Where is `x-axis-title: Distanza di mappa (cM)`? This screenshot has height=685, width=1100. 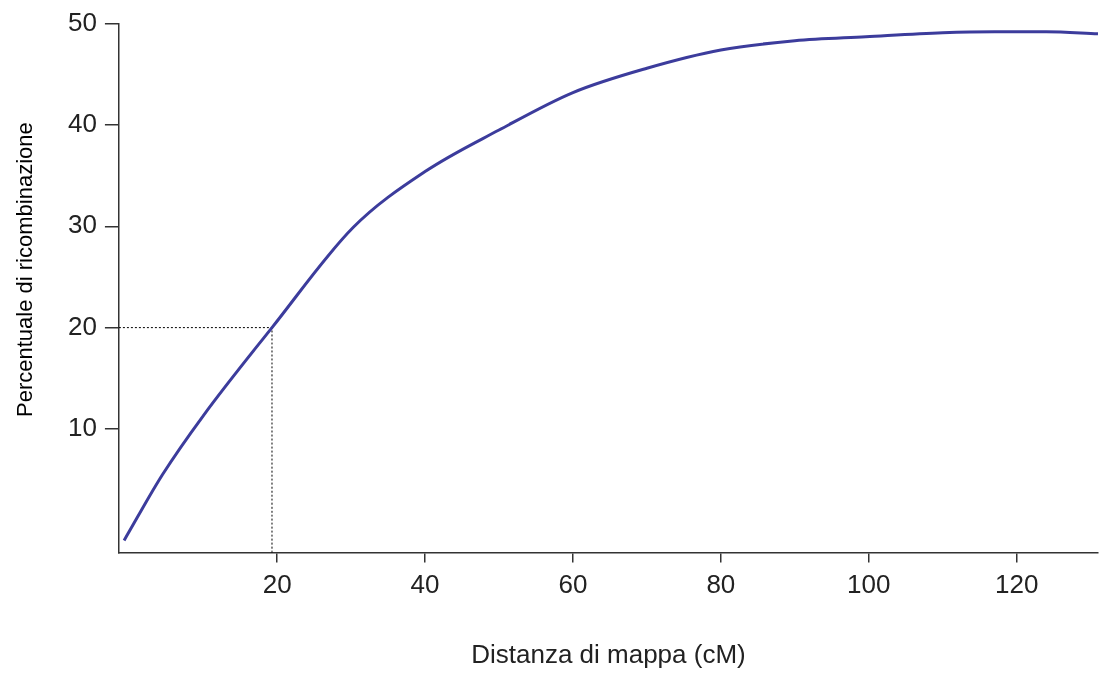 x-axis-title: Distanza di mappa (cM) is located at coordinates (608, 653).